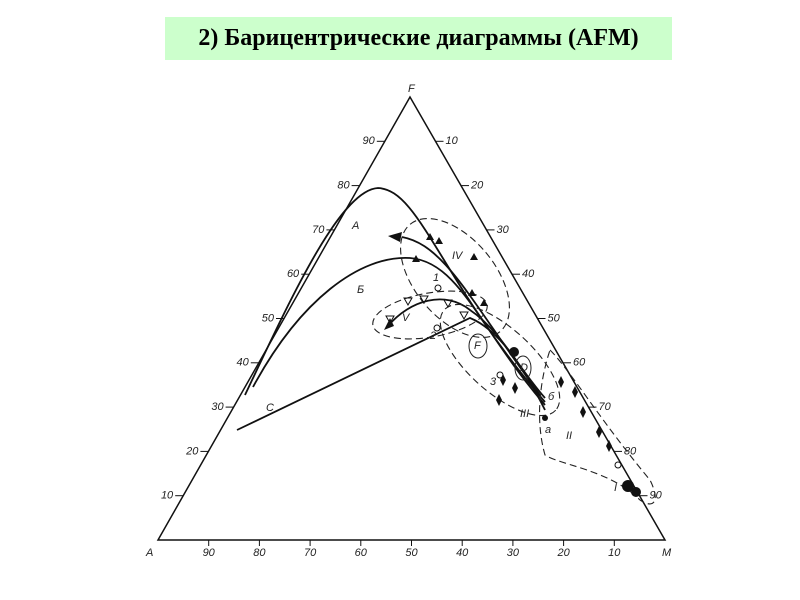  I want to click on point-label: 1, so click(436, 278).